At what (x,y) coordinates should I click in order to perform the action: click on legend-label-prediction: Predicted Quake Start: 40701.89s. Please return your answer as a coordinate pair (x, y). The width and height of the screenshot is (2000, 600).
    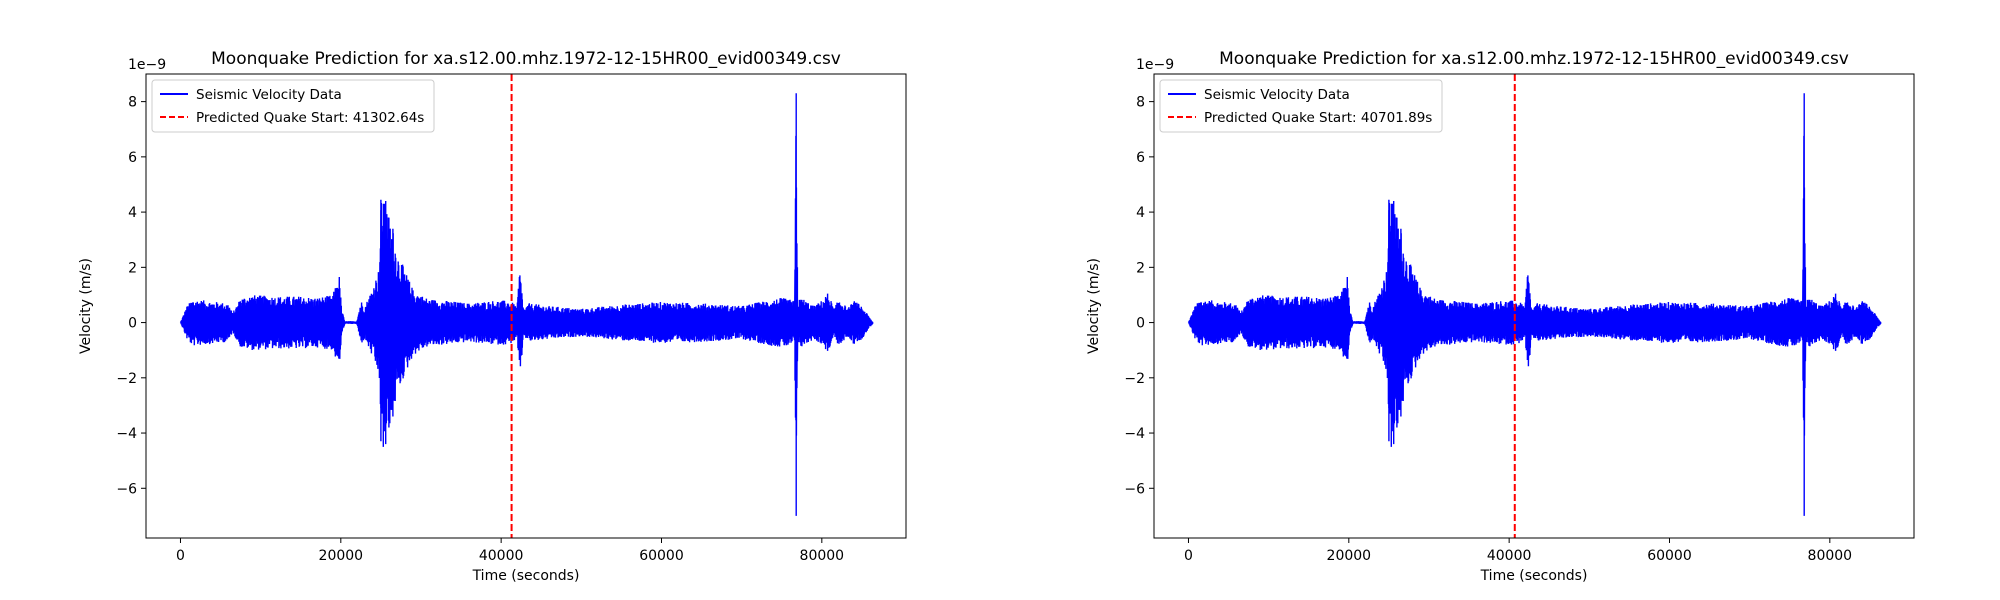
    Looking at the image, I should click on (1318, 118).